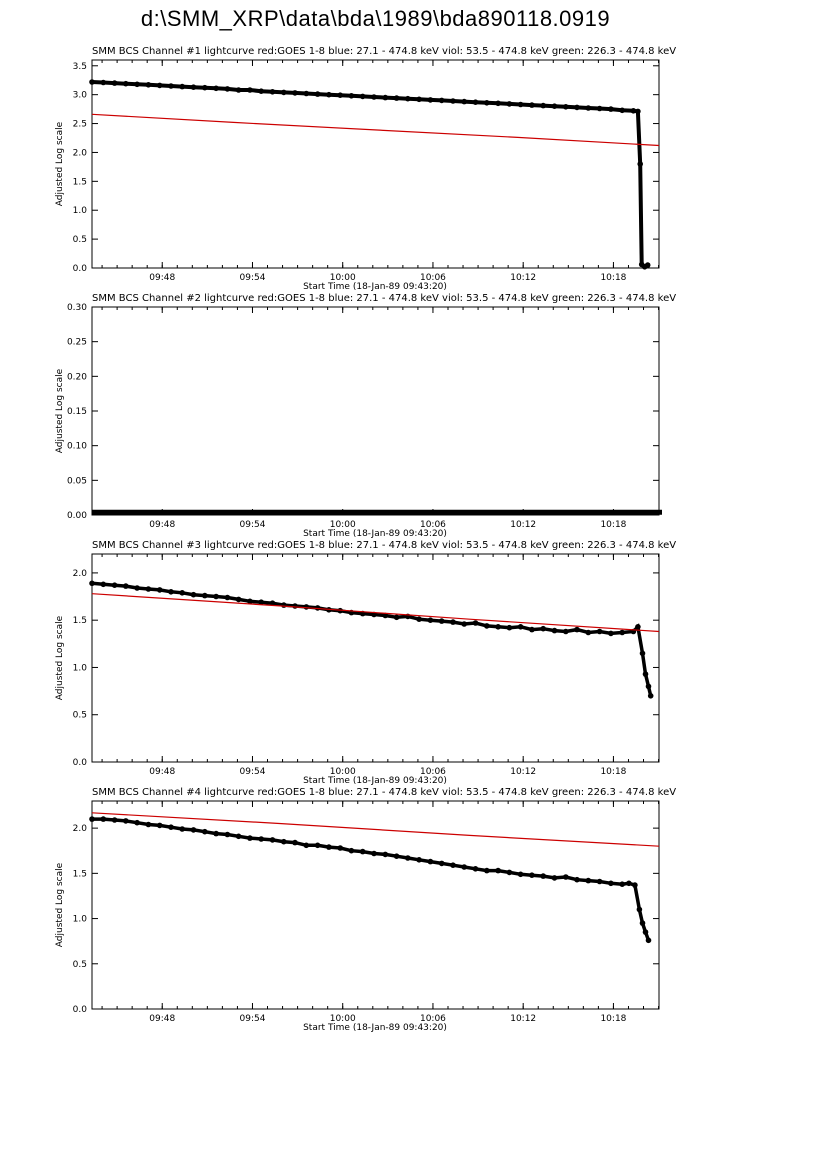  Describe the element at coordinates (80, 621) in the screenshot. I see `y-tick-label: 1.5` at that location.